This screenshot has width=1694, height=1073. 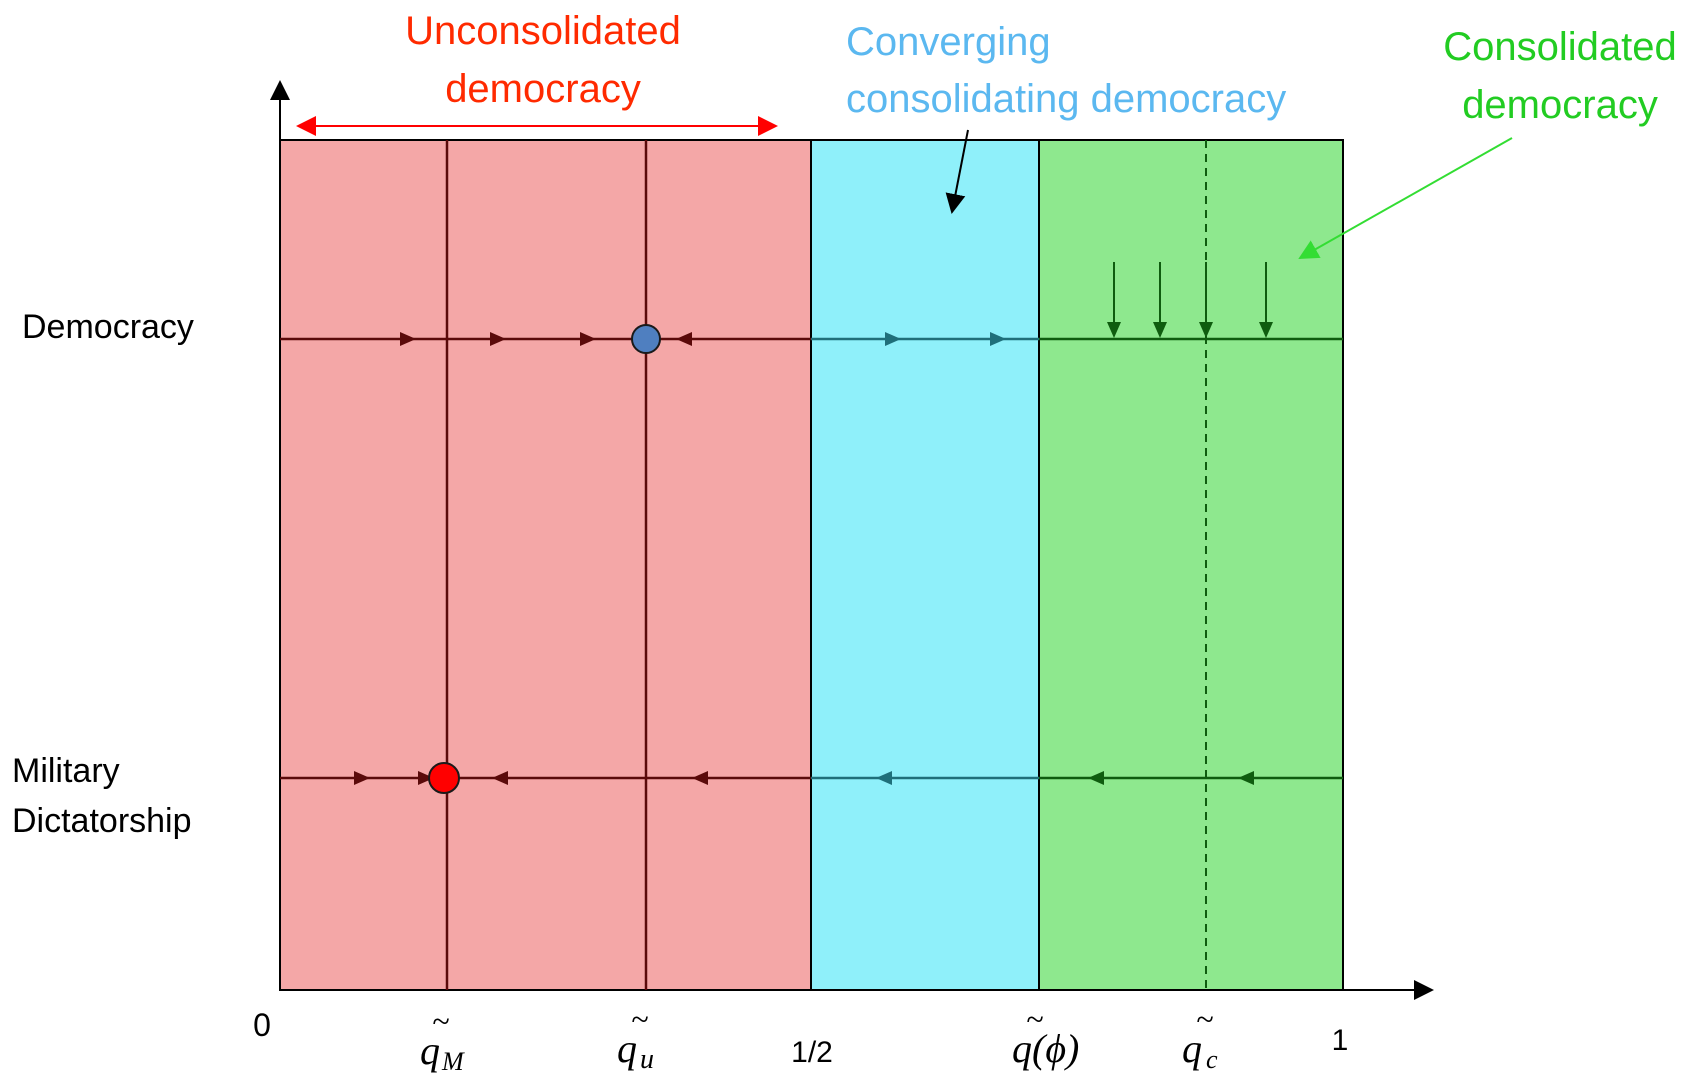 What do you see at coordinates (1560, 105) in the screenshot?
I see `consolidated-title-line2: democracy` at bounding box center [1560, 105].